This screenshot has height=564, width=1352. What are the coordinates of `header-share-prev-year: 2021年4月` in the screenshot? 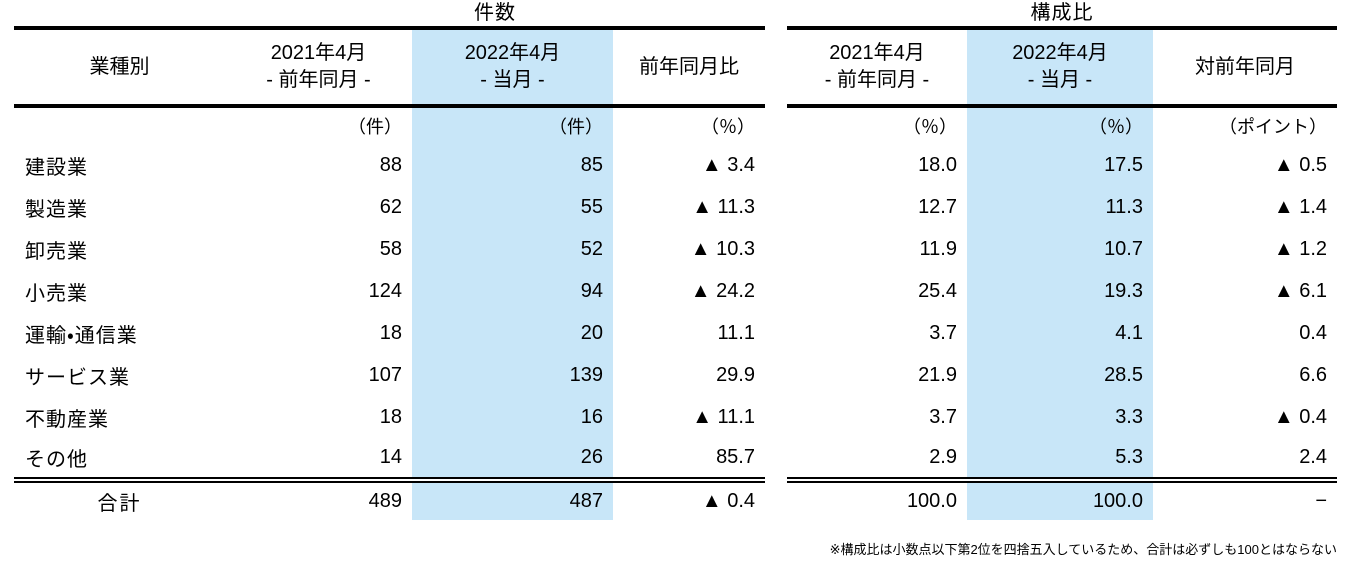 It's located at (877, 53).